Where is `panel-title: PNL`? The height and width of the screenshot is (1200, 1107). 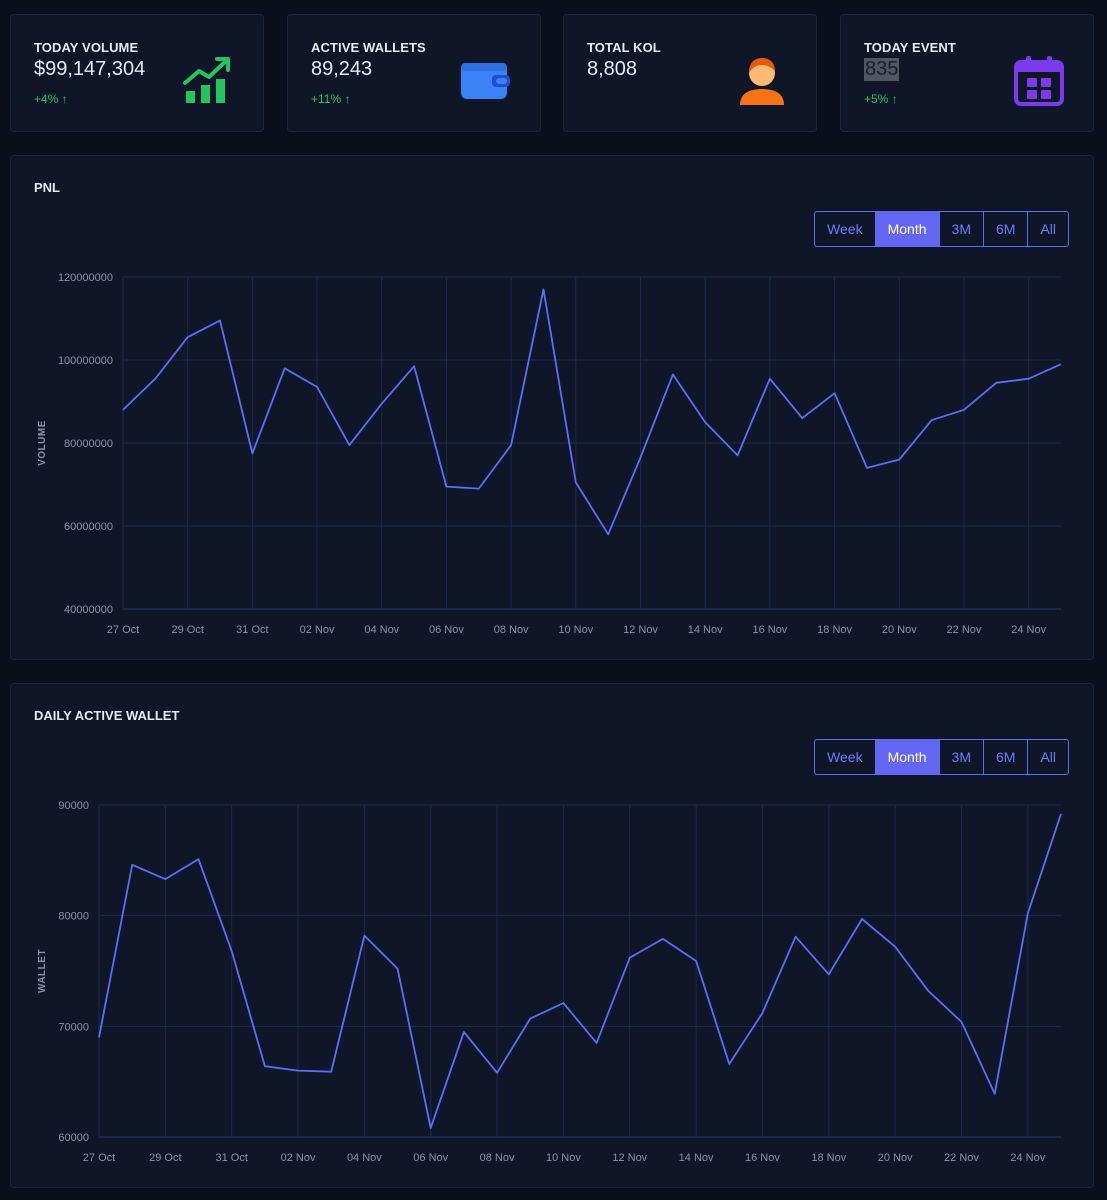 panel-title: PNL is located at coordinates (47, 187).